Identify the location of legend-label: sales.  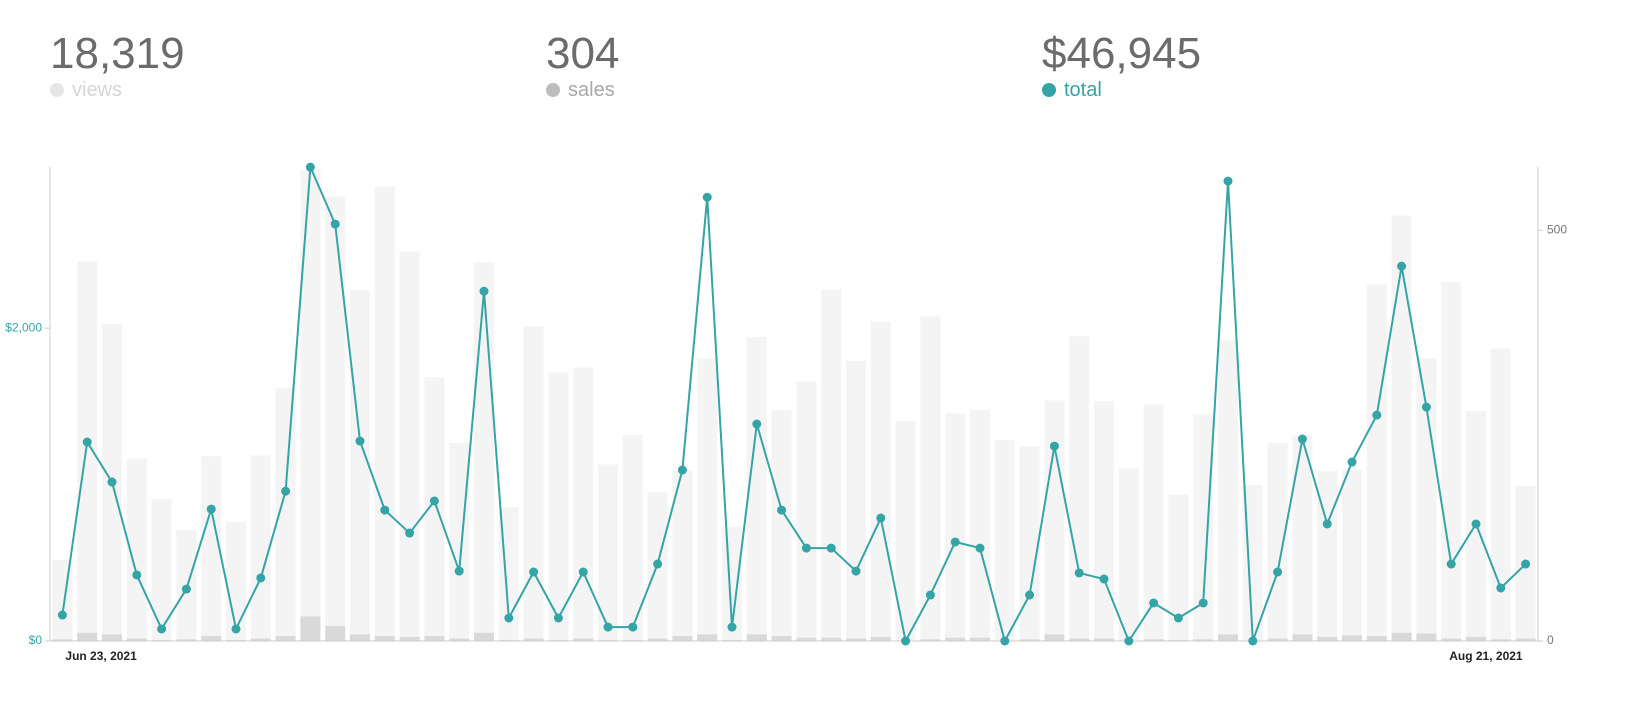
(591, 90).